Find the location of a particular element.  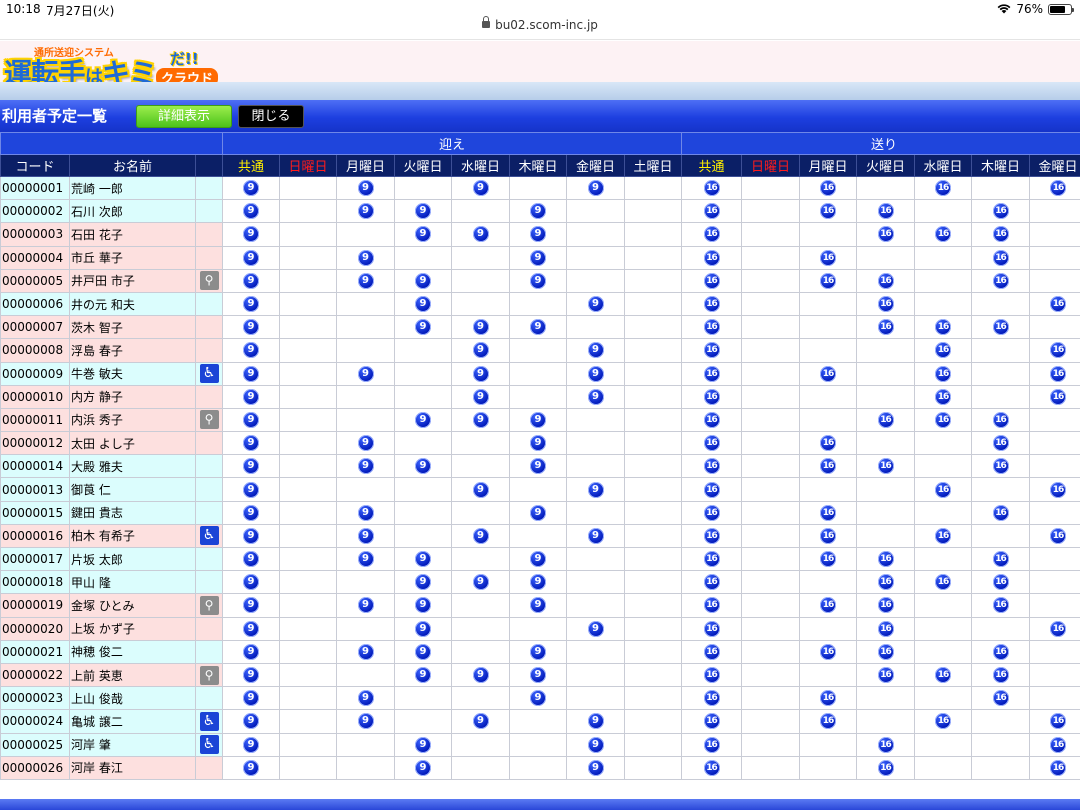

user-name: 大殿 雅夫 is located at coordinates (132, 466).